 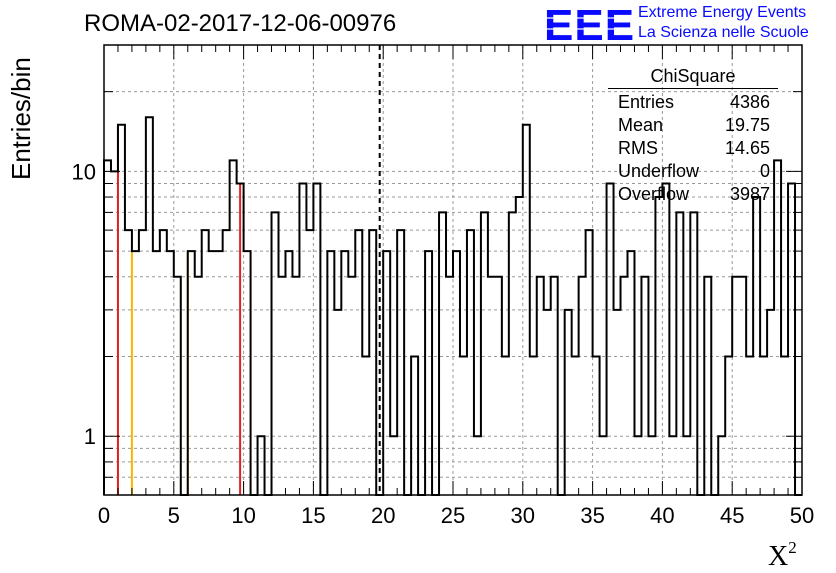 I want to click on logo-caption-line2: La Scienza nelle Scuole, so click(x=723, y=32).